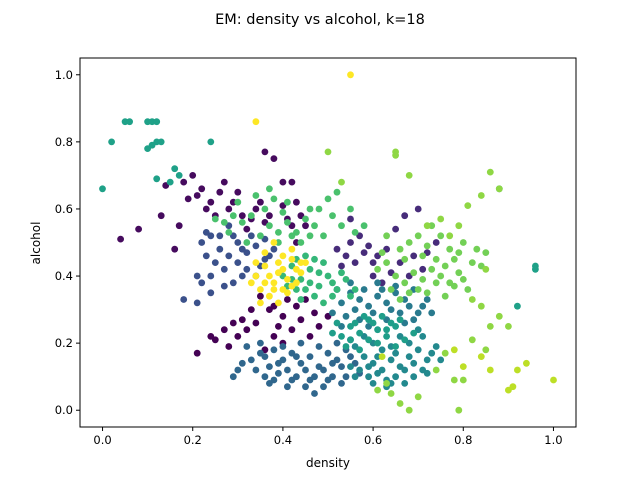  What do you see at coordinates (67, 209) in the screenshot?
I see `y-tick: 0.6` at bounding box center [67, 209].